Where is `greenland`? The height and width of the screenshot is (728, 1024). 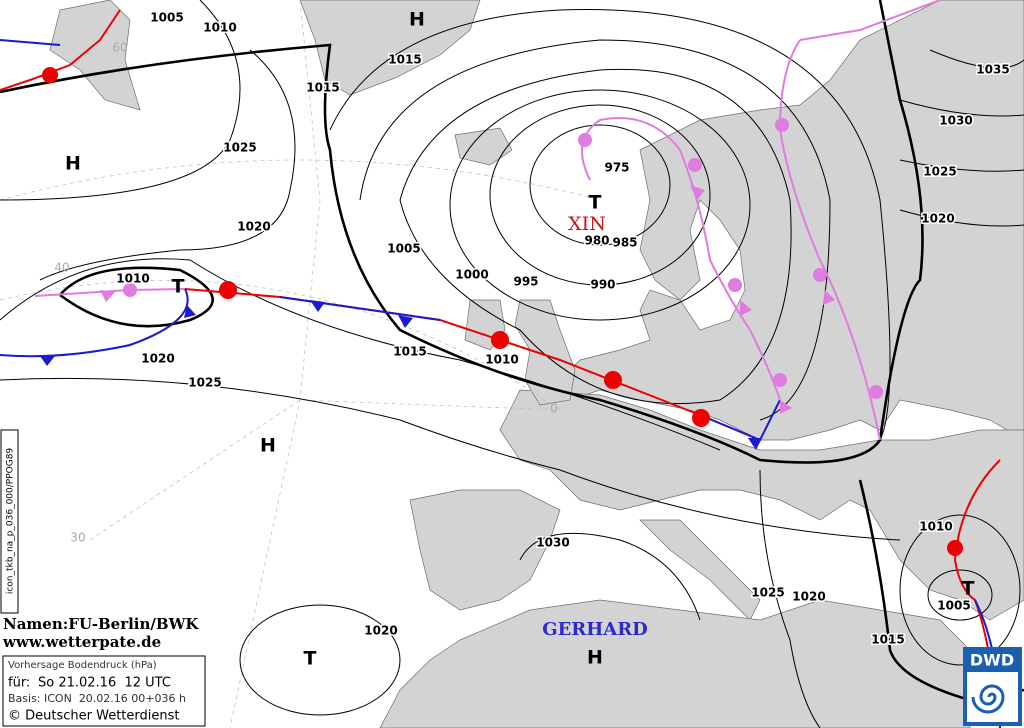
greenland is located at coordinates (390, 48).